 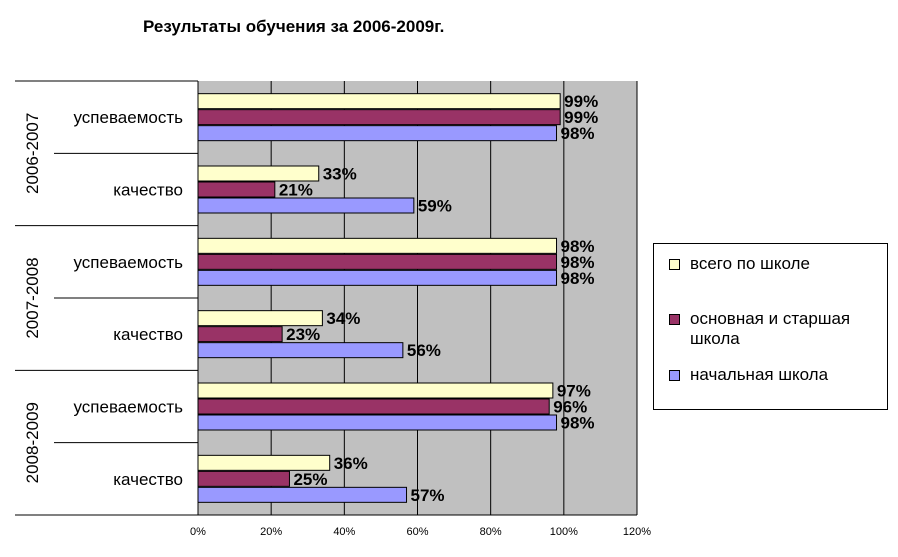 What do you see at coordinates (428, 495) in the screenshot?
I see `data-label: 57%` at bounding box center [428, 495].